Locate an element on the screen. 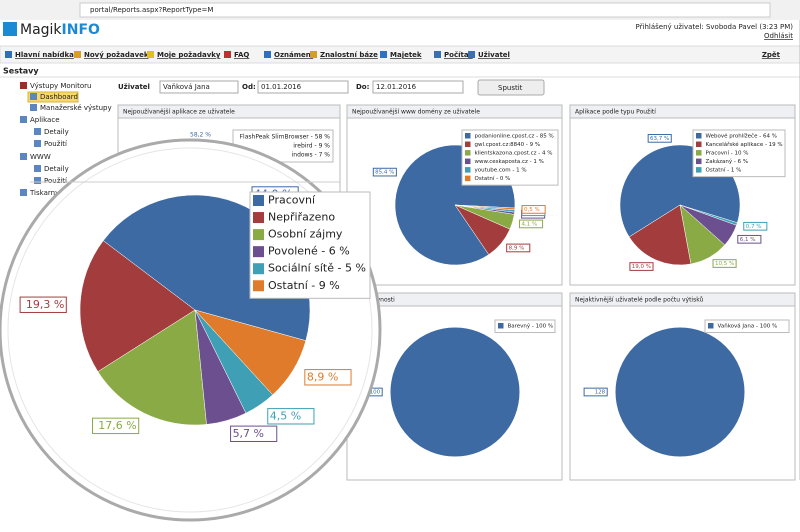 This screenshot has width=800, height=532. tree-item: Výstupy Monitoru is located at coordinates (60, 86).